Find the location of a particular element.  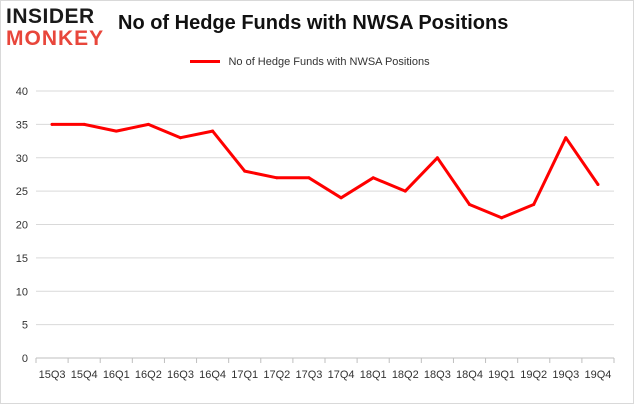

y-tick-label: 10 is located at coordinates (22, 292).